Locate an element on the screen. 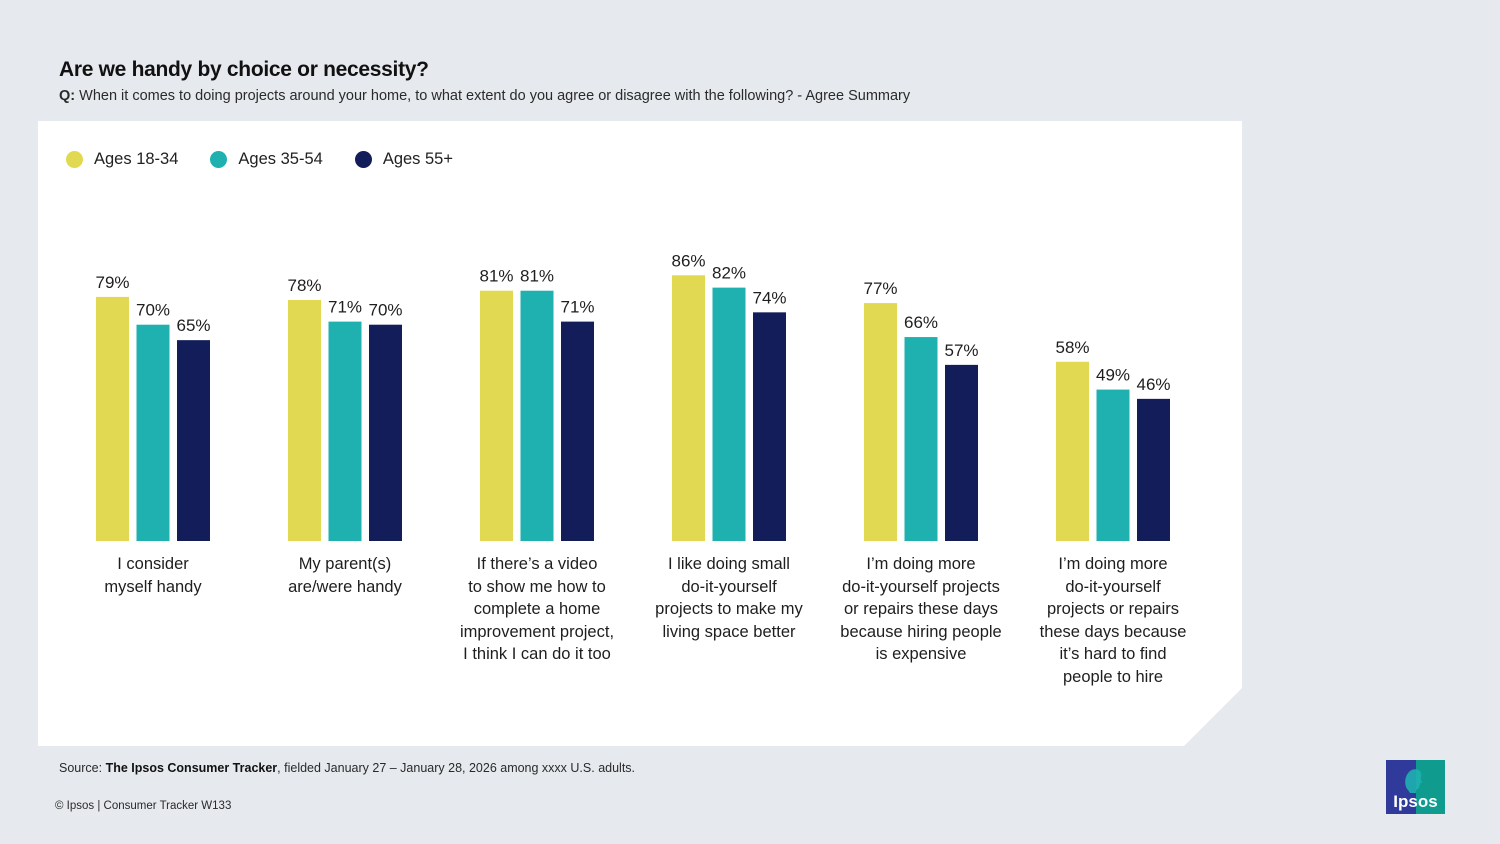  data-label: 82% is located at coordinates (729, 273).